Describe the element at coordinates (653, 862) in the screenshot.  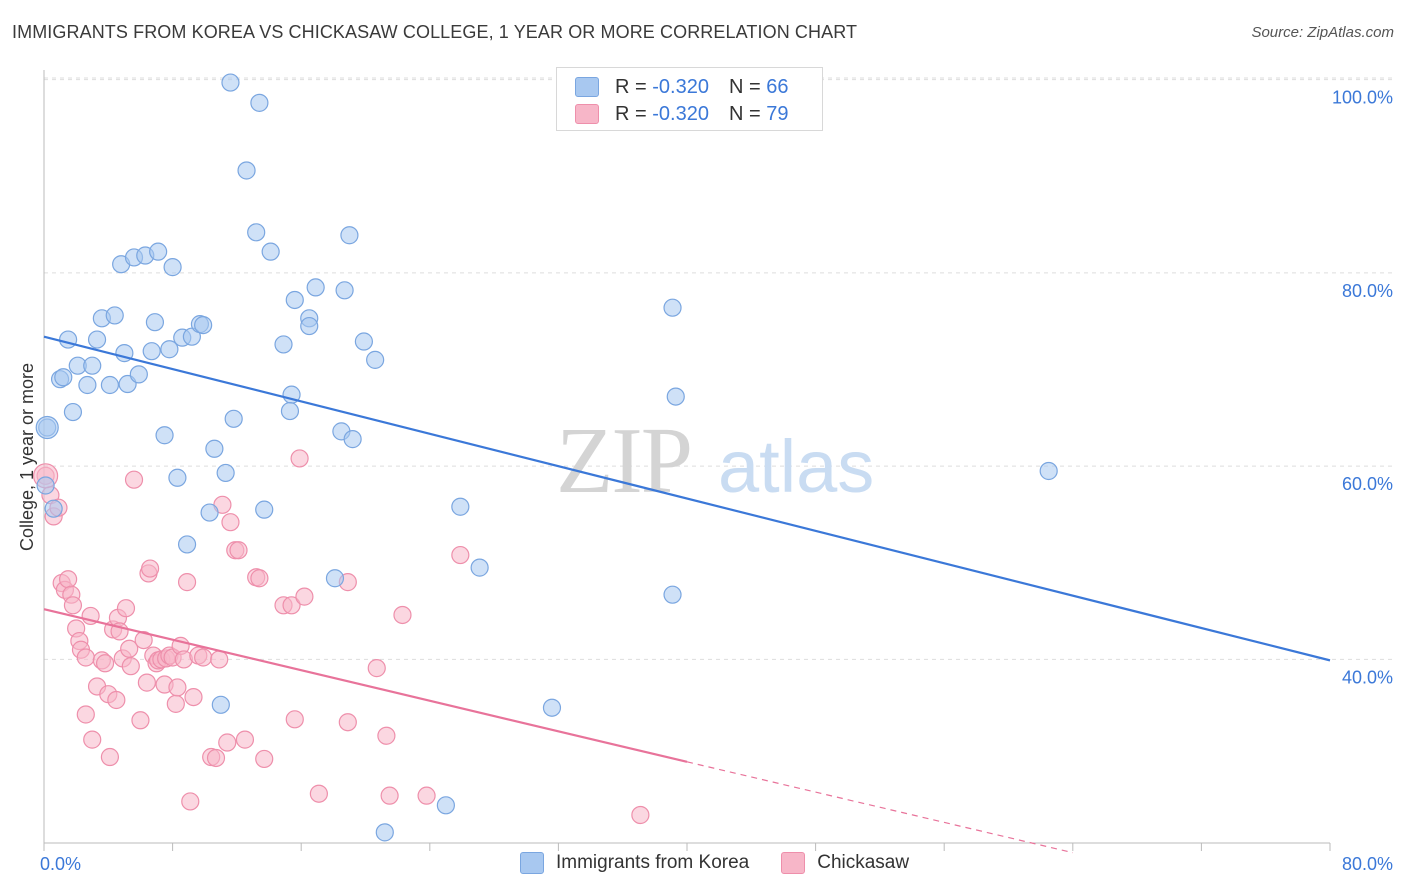
I see `korea-legend-label: Immigrants from Korea` at that location.